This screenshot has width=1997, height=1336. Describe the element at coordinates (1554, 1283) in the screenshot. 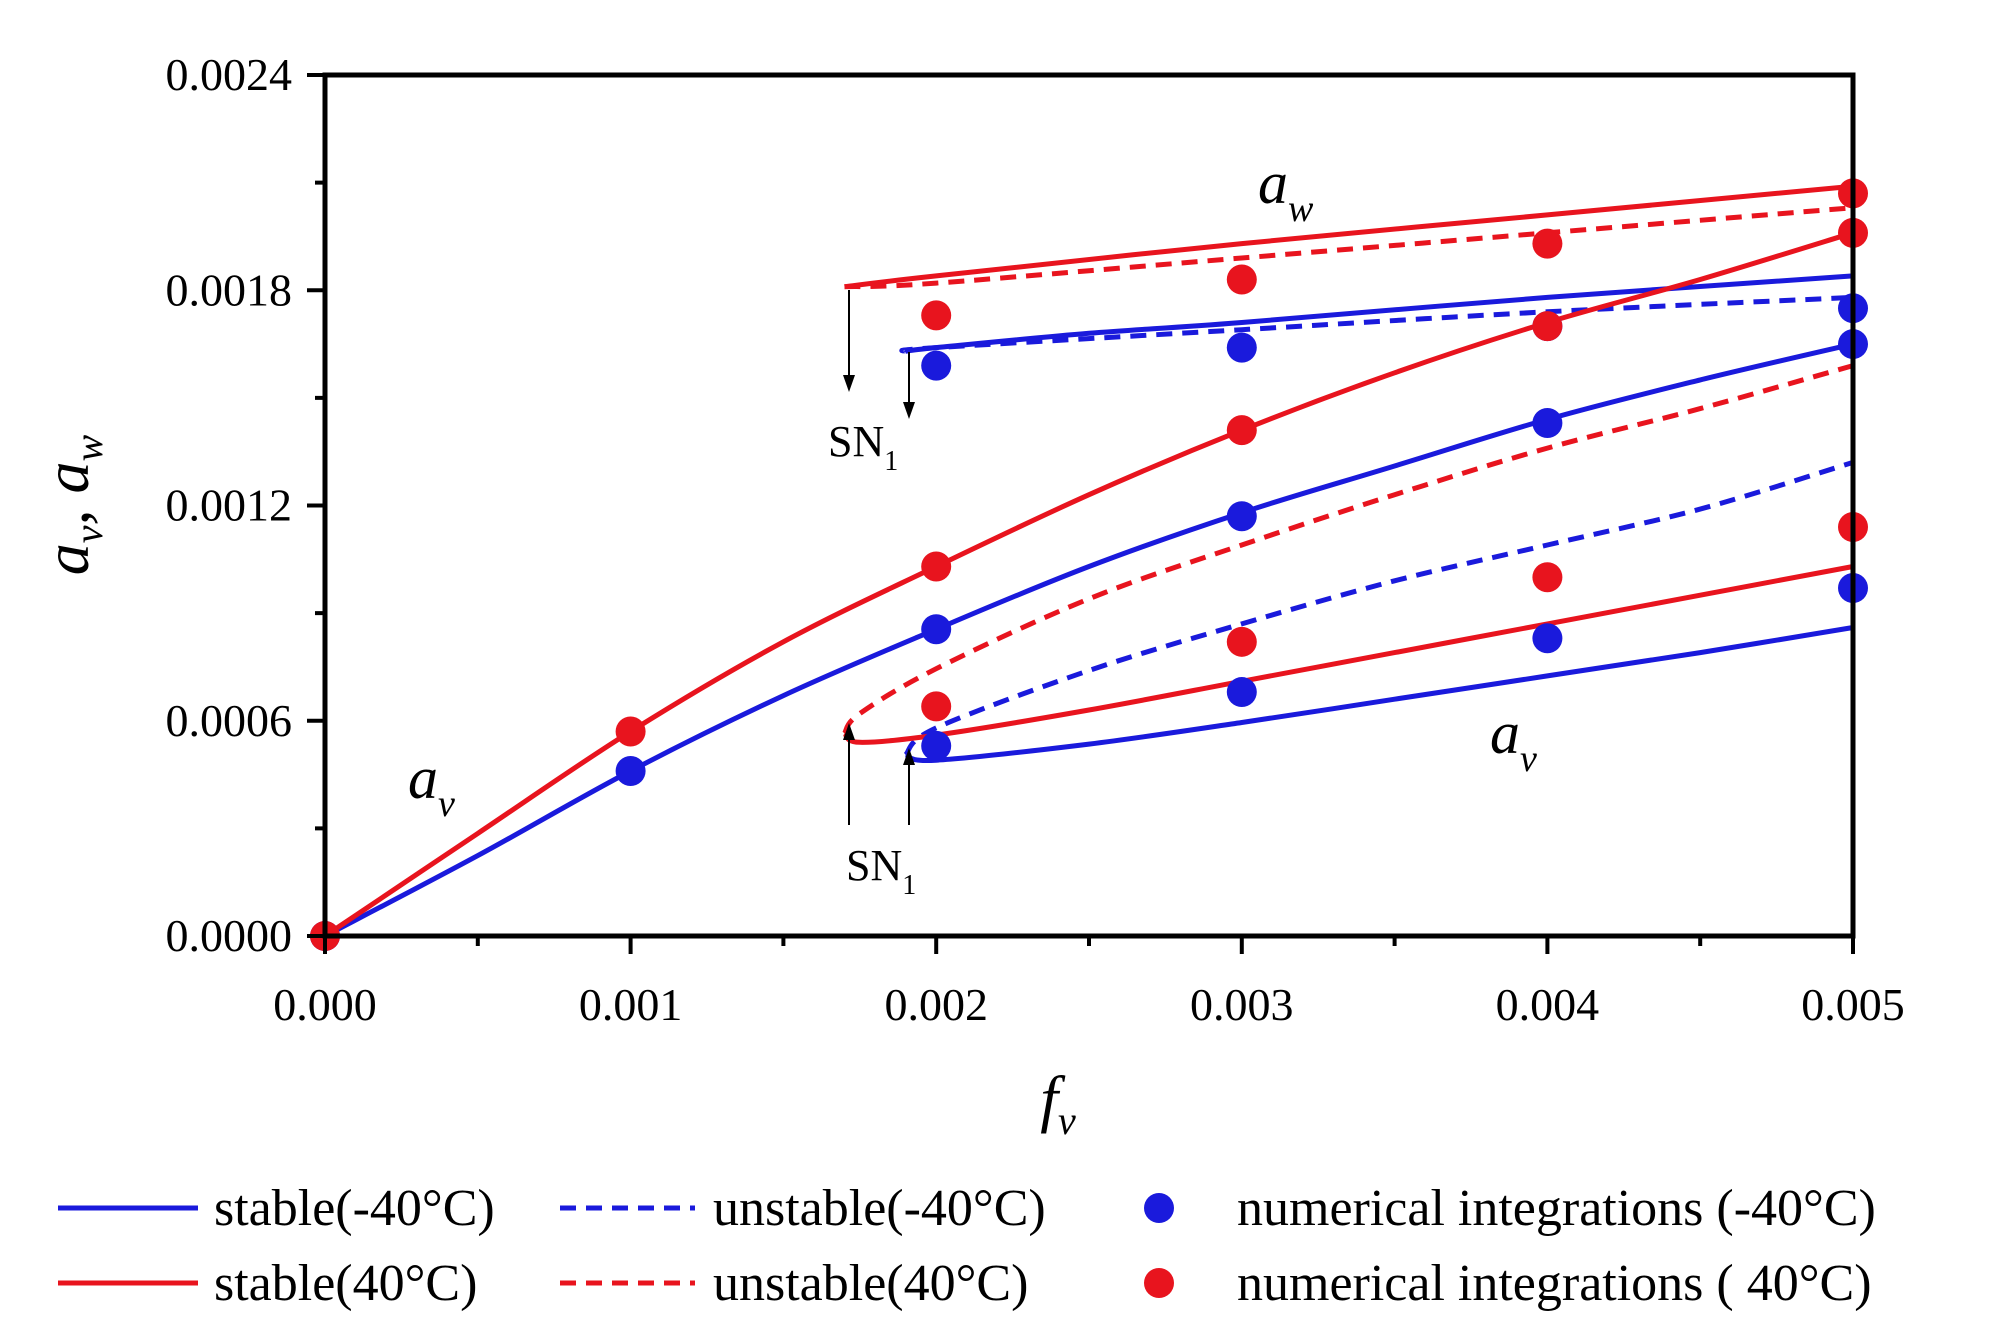

I see `legend-label-numerical-hot: numerical integrations ( 40°C)` at that location.